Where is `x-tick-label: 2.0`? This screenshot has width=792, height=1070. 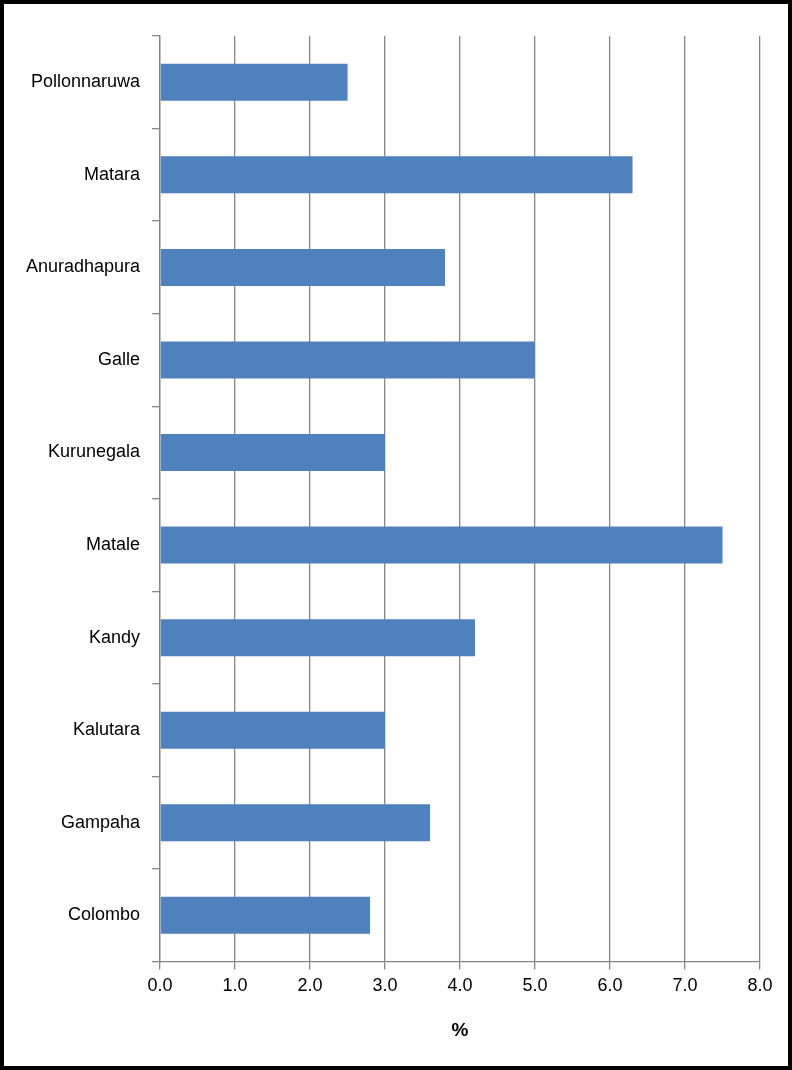 x-tick-label: 2.0 is located at coordinates (310, 985).